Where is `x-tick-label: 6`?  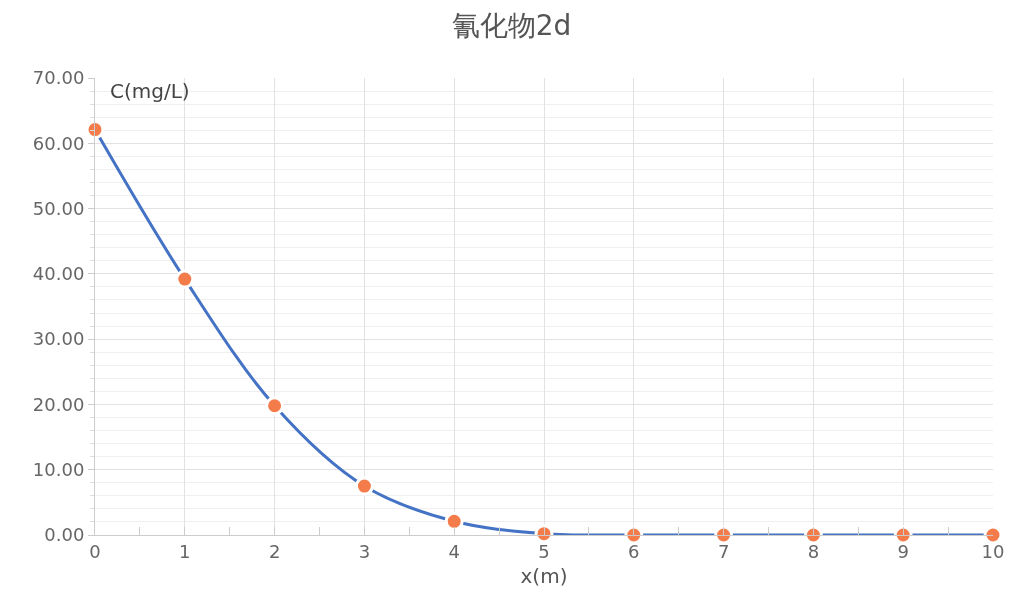
x-tick-label: 6 is located at coordinates (634, 551).